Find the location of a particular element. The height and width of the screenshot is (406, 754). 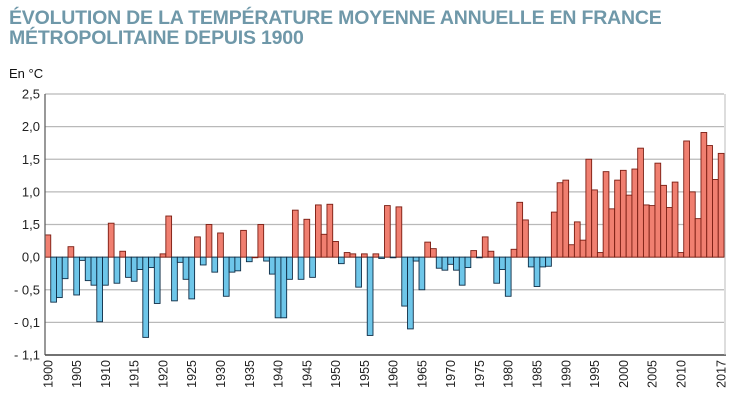

bar-1972 is located at coordinates (462, 271).